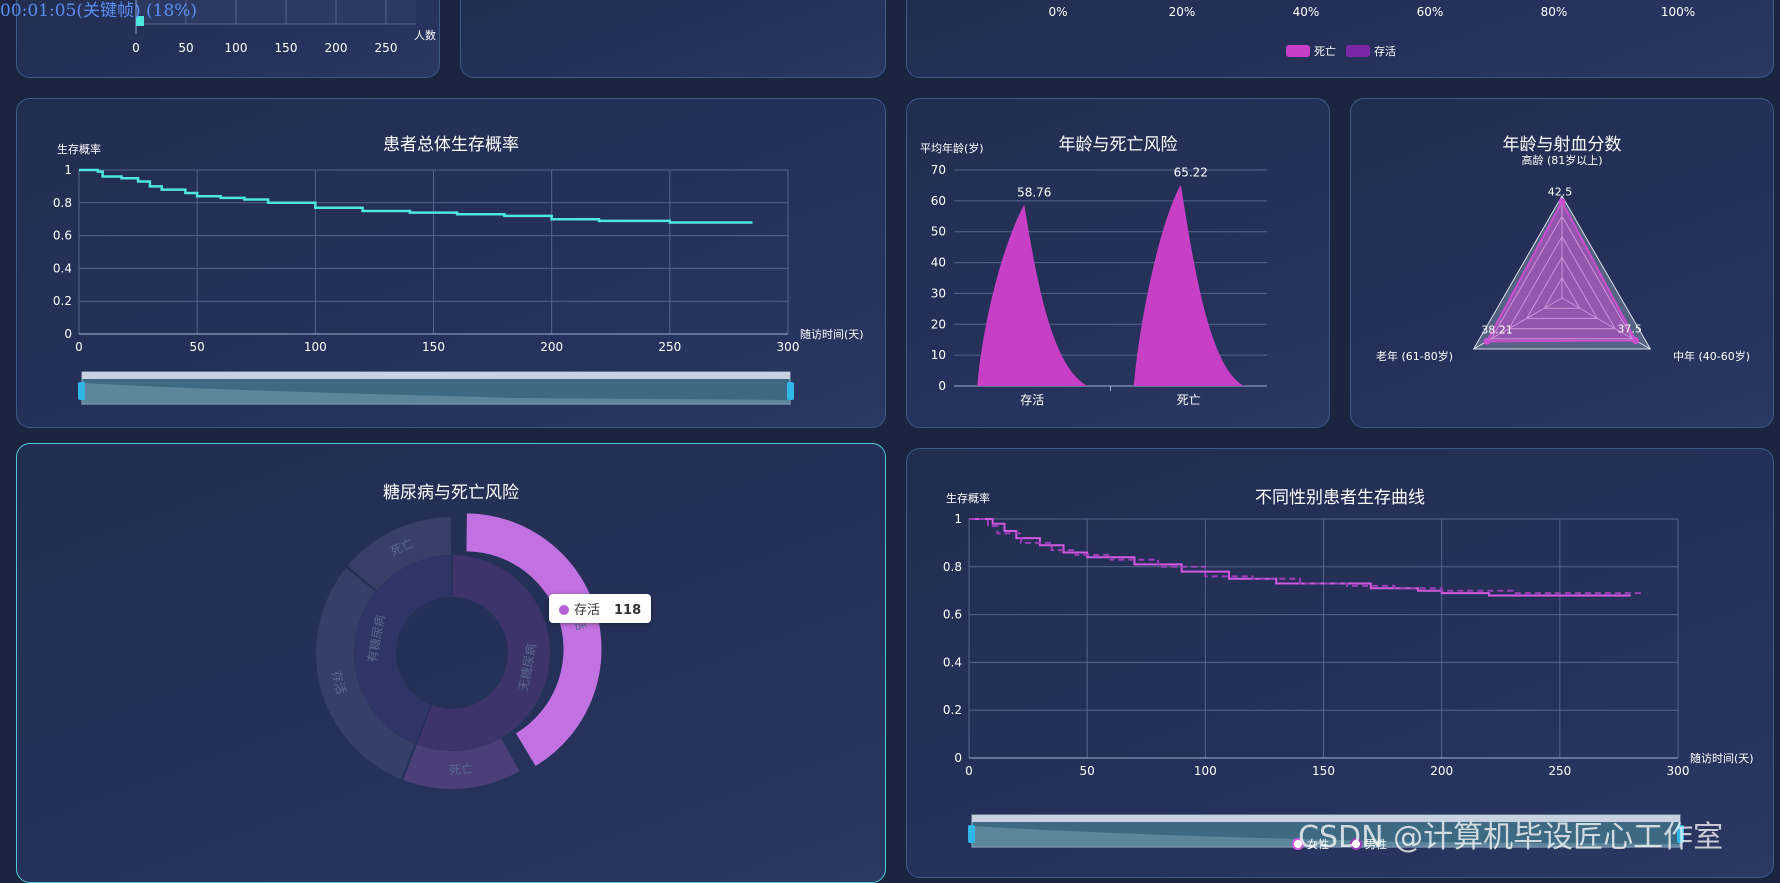  Describe the element at coordinates (1629, 329) in the screenshot. I see `radar-value-label: 37.5` at that location.